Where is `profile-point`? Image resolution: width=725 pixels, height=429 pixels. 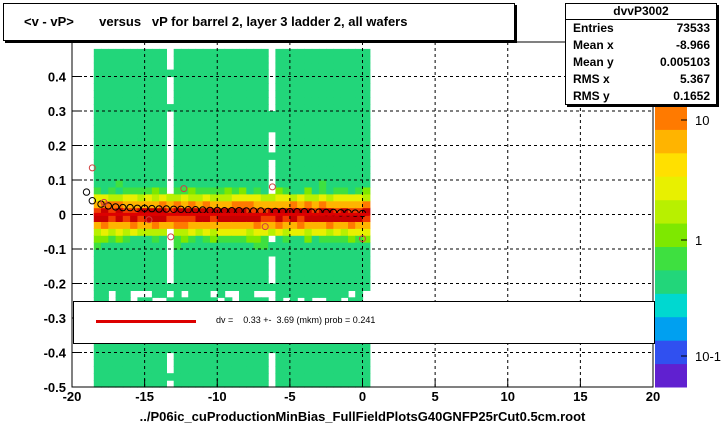
profile-point is located at coordinates (144, 208).